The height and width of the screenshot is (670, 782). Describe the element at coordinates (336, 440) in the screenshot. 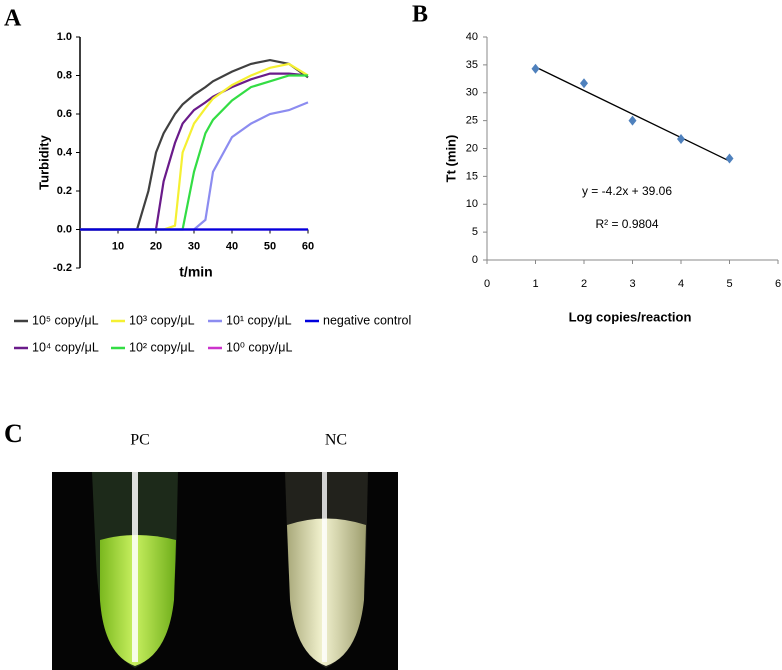

I see `photo-label: NC` at that location.